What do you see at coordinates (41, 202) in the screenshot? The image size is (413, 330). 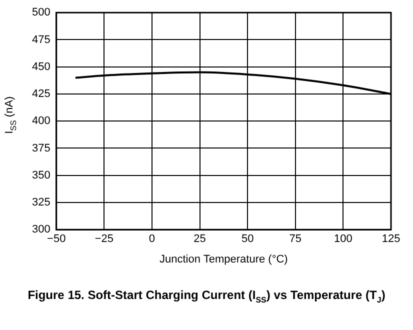 I see `y-tick-label: 325` at bounding box center [41, 202].